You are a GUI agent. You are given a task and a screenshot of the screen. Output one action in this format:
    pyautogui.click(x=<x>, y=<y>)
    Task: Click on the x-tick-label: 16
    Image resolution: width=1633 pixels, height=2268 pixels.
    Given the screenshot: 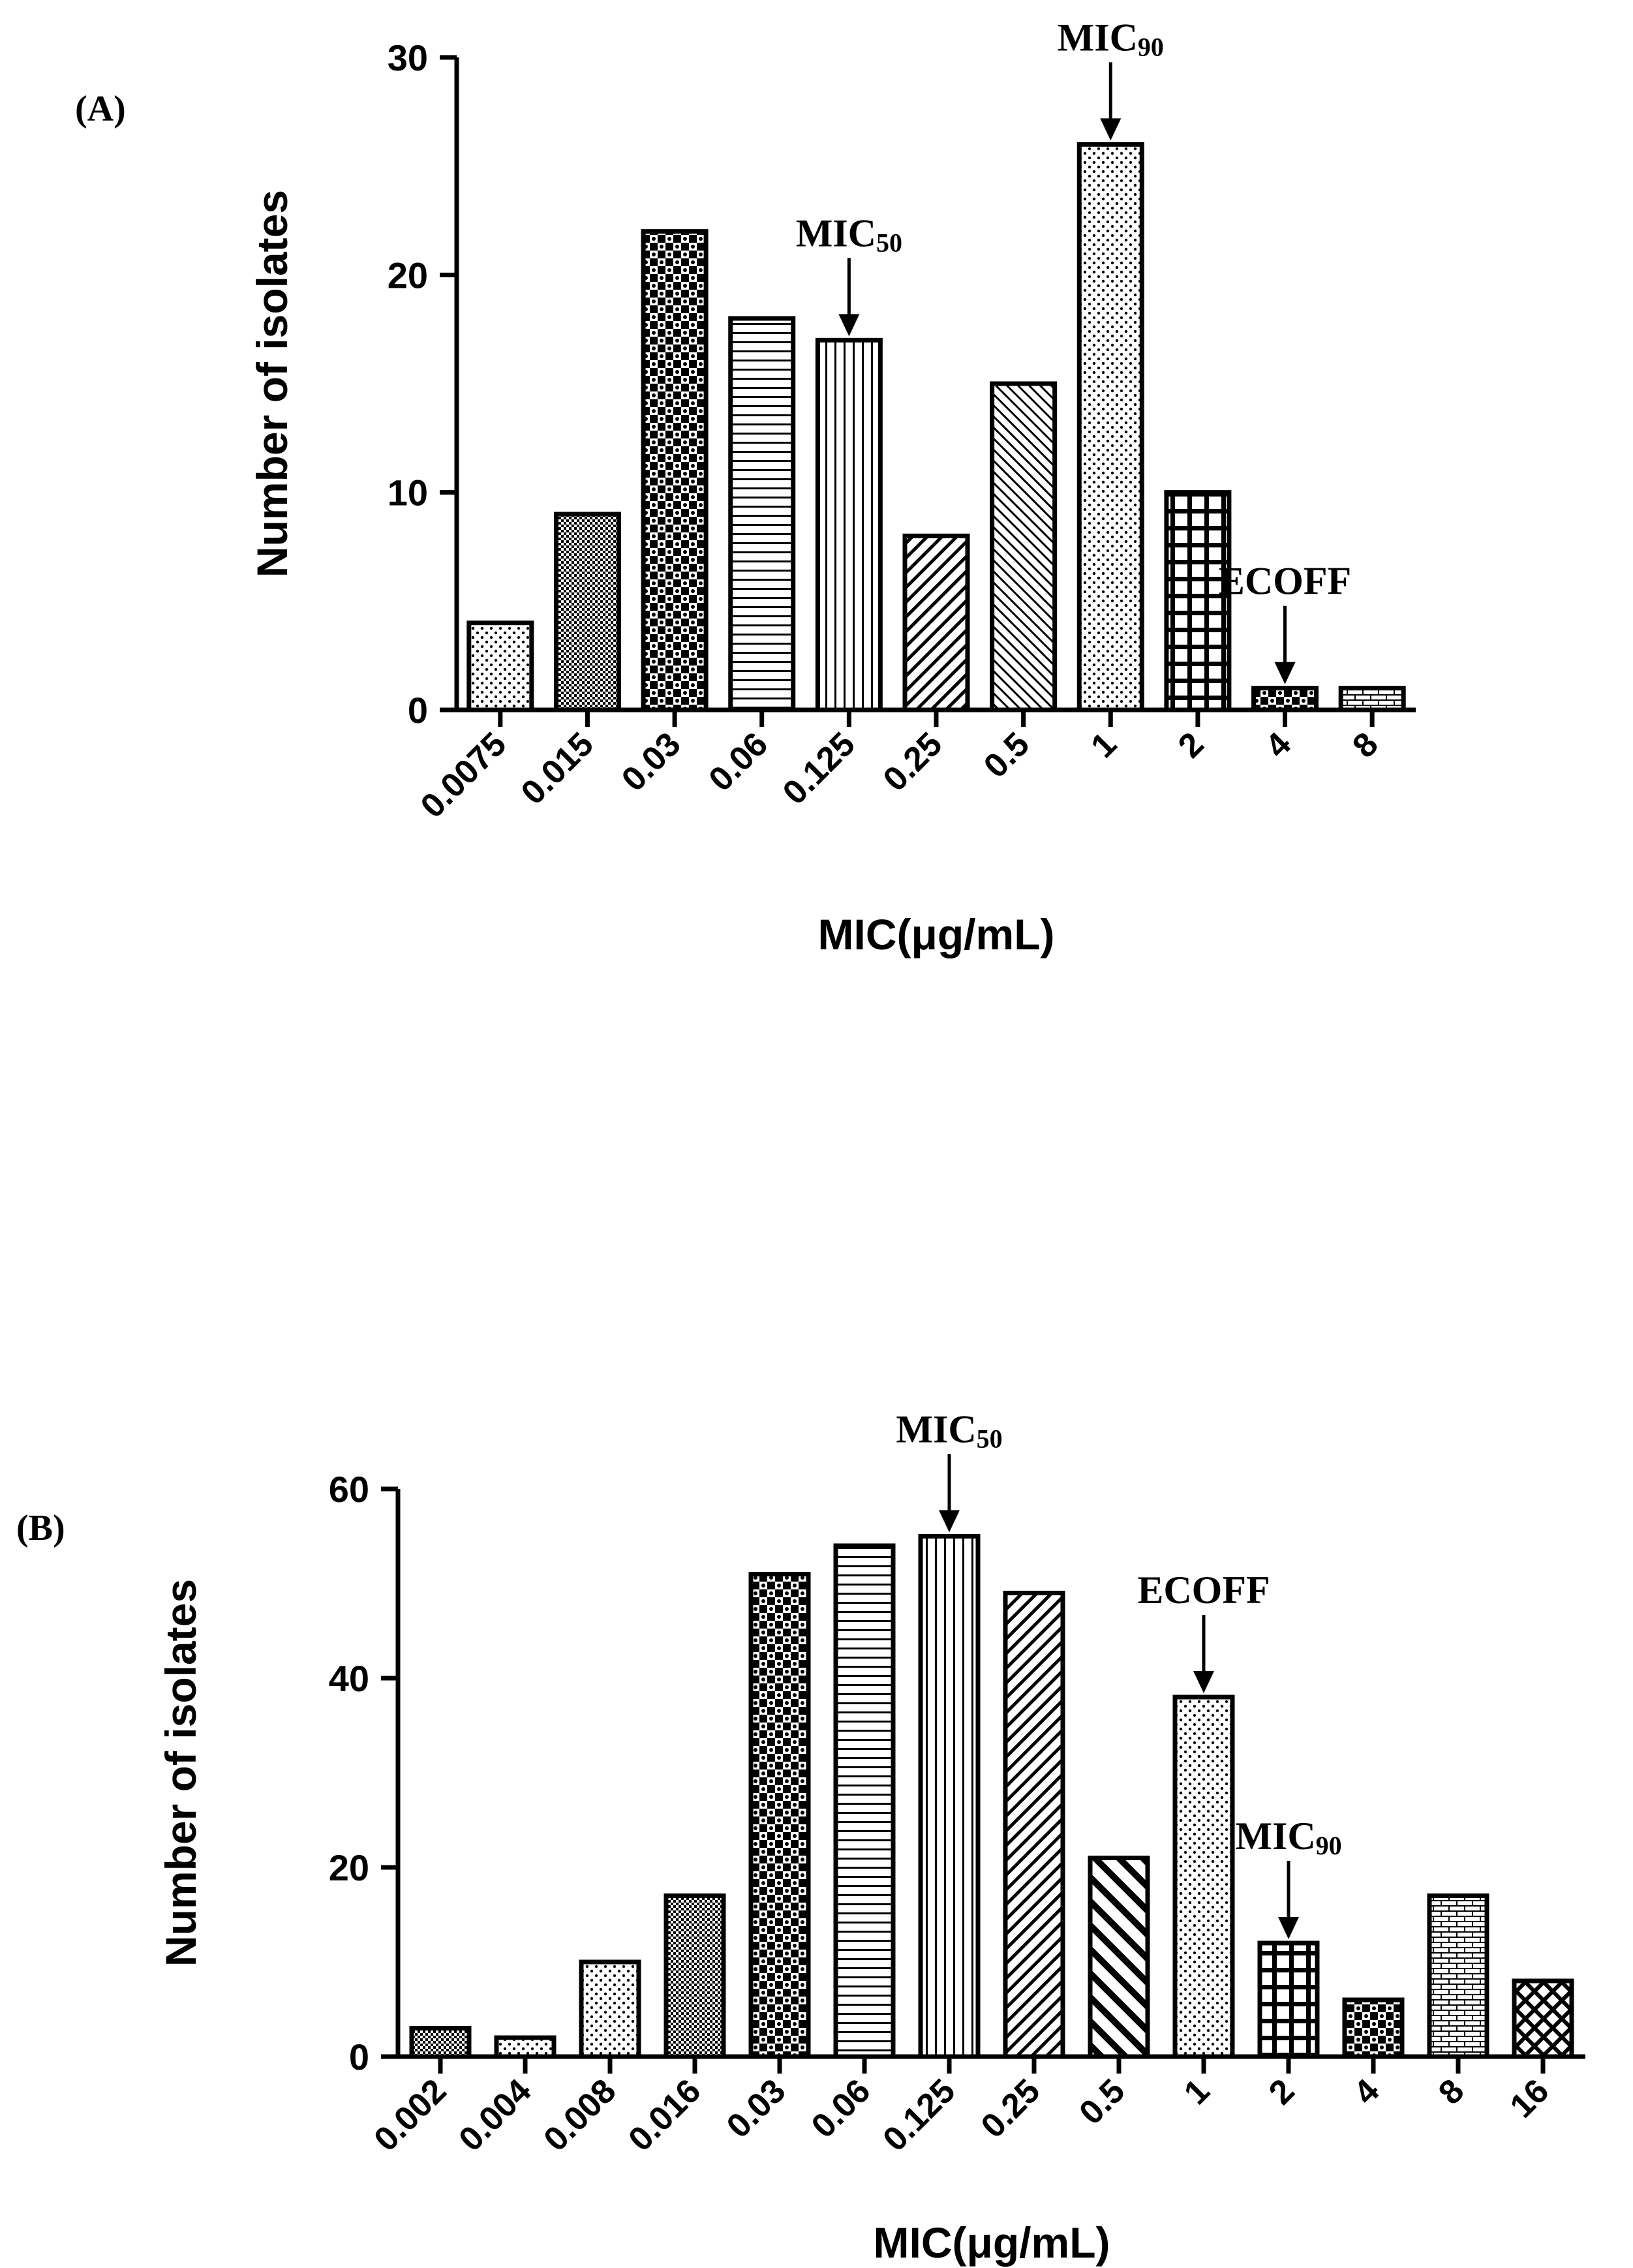 What is the action you would take?
    pyautogui.click(x=1530, y=2098)
    